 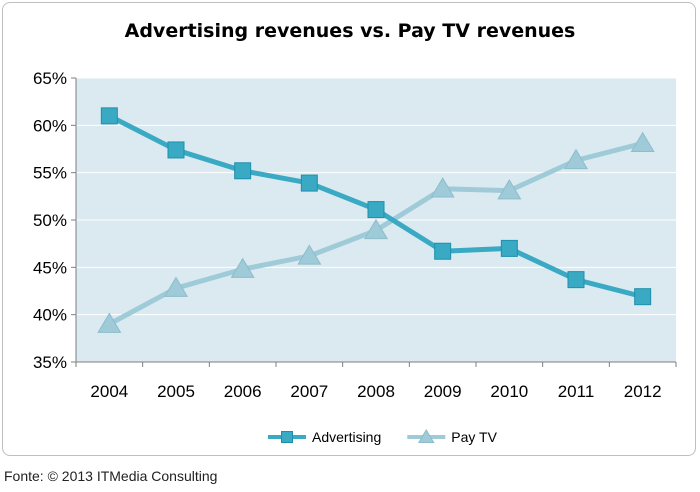 I want to click on x-axis-ticks: 2004 2005 2006 2007 2008 2009 2010 2011 2012, so click(x=376, y=381).